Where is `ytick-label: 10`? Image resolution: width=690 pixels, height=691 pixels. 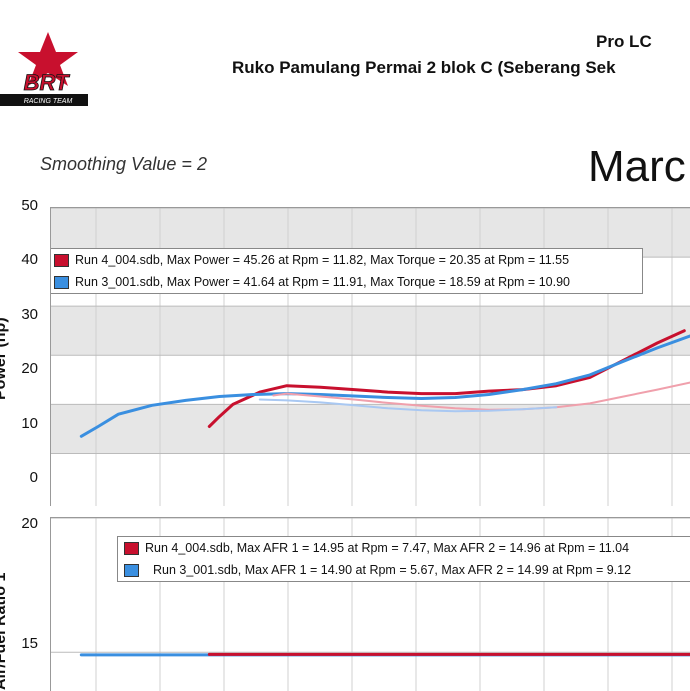
ytick-label: 10 is located at coordinates (29, 423).